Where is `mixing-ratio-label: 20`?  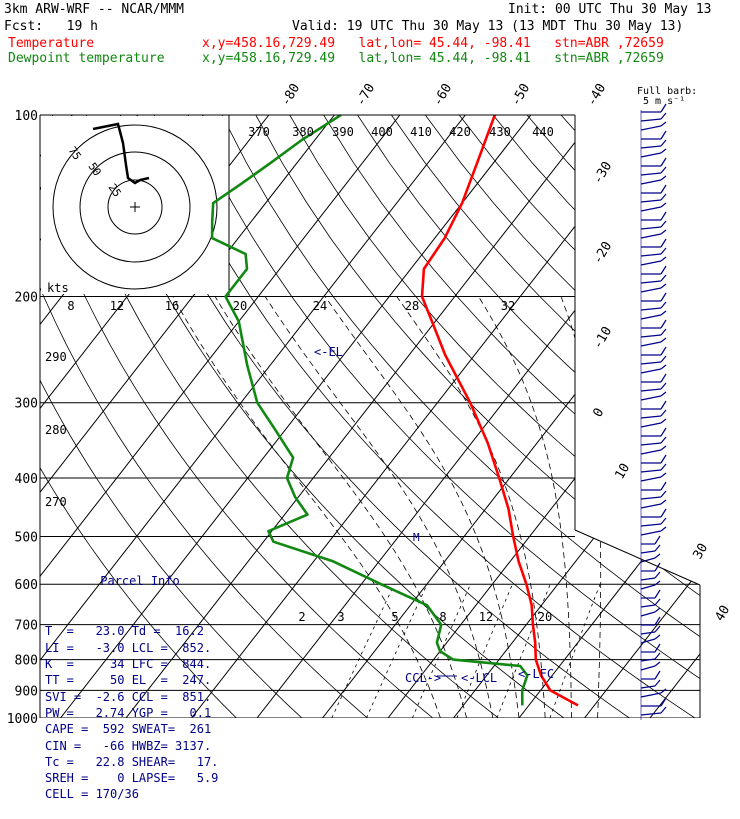 mixing-ratio-label: 20 is located at coordinates (545, 617).